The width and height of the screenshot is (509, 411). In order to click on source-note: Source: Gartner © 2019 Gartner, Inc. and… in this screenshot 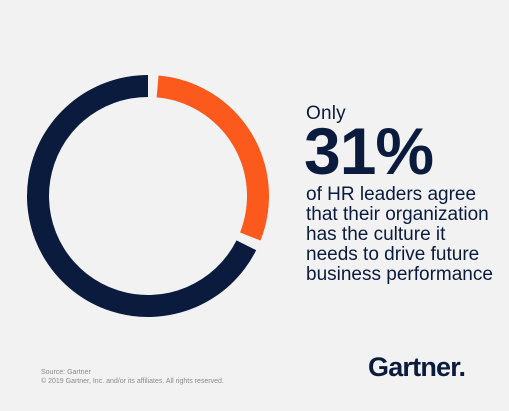, I will do `click(132, 377)`.